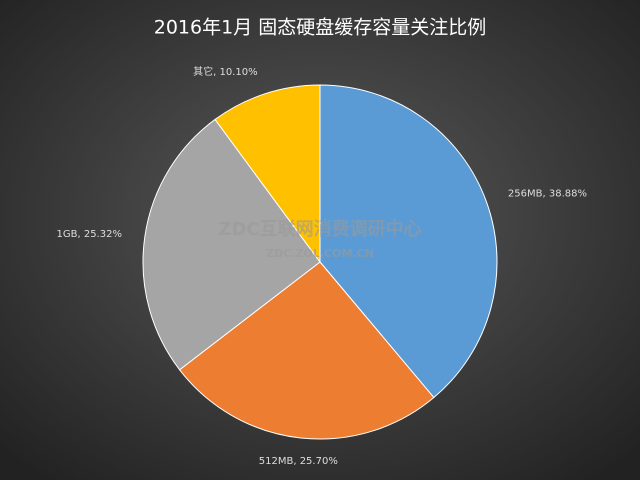 The height and width of the screenshot is (480, 640). What do you see at coordinates (298, 461) in the screenshot?
I see `data-label: 512MB, 25.70%` at bounding box center [298, 461].